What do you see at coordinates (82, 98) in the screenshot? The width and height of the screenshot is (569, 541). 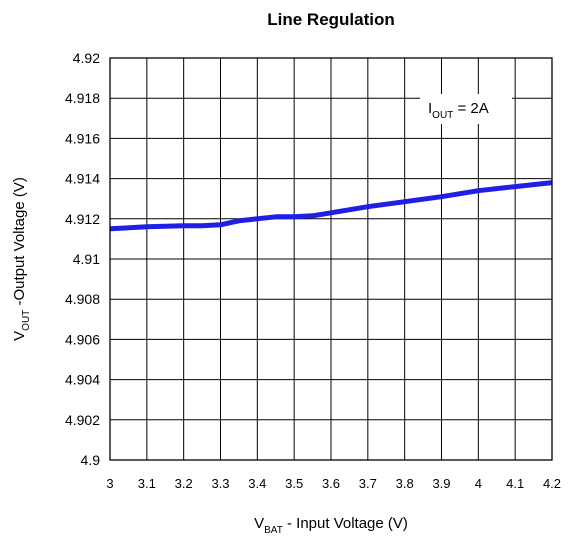 I see `y-tick-label: 4.918` at bounding box center [82, 98].